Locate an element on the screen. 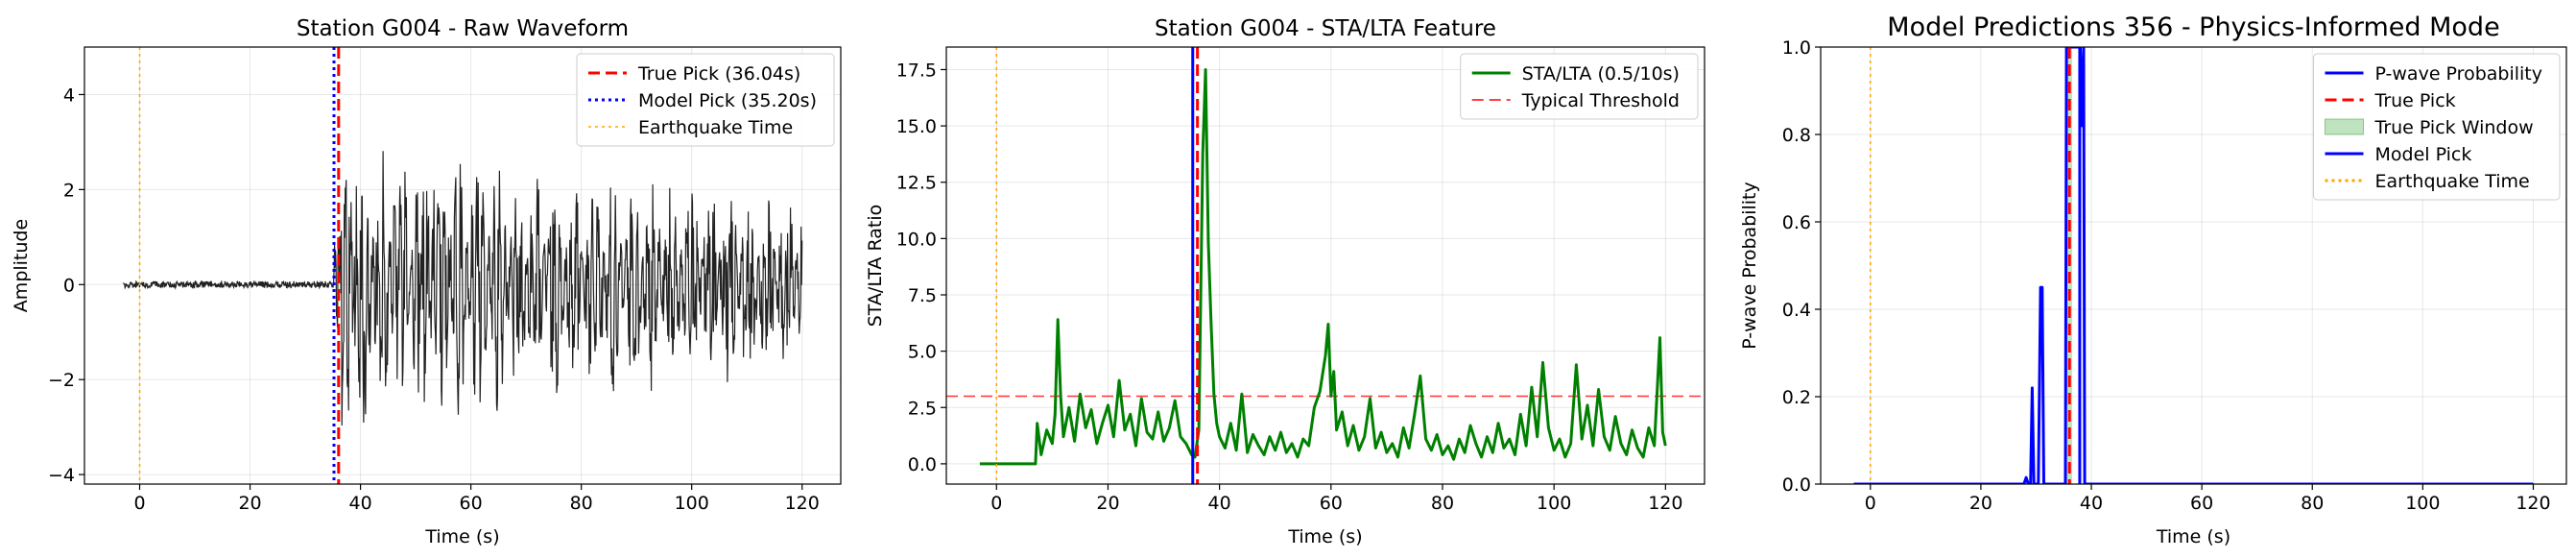  y-axis-label: Amplitude is located at coordinates (21, 265).